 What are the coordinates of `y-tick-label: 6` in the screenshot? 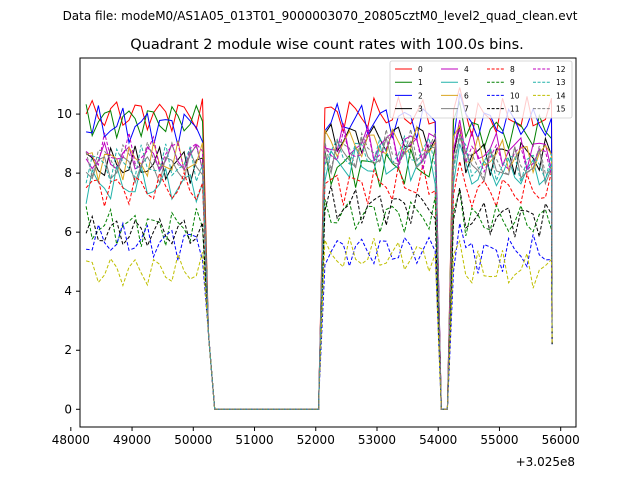 It's located at (68, 232).